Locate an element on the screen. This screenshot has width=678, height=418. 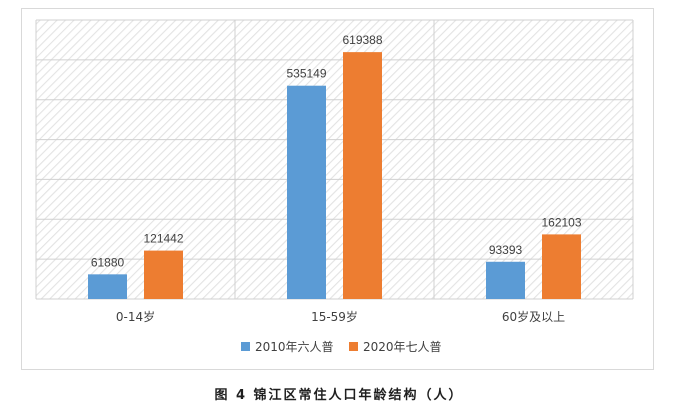
legend-label: 2020年七人普 is located at coordinates (402, 347).